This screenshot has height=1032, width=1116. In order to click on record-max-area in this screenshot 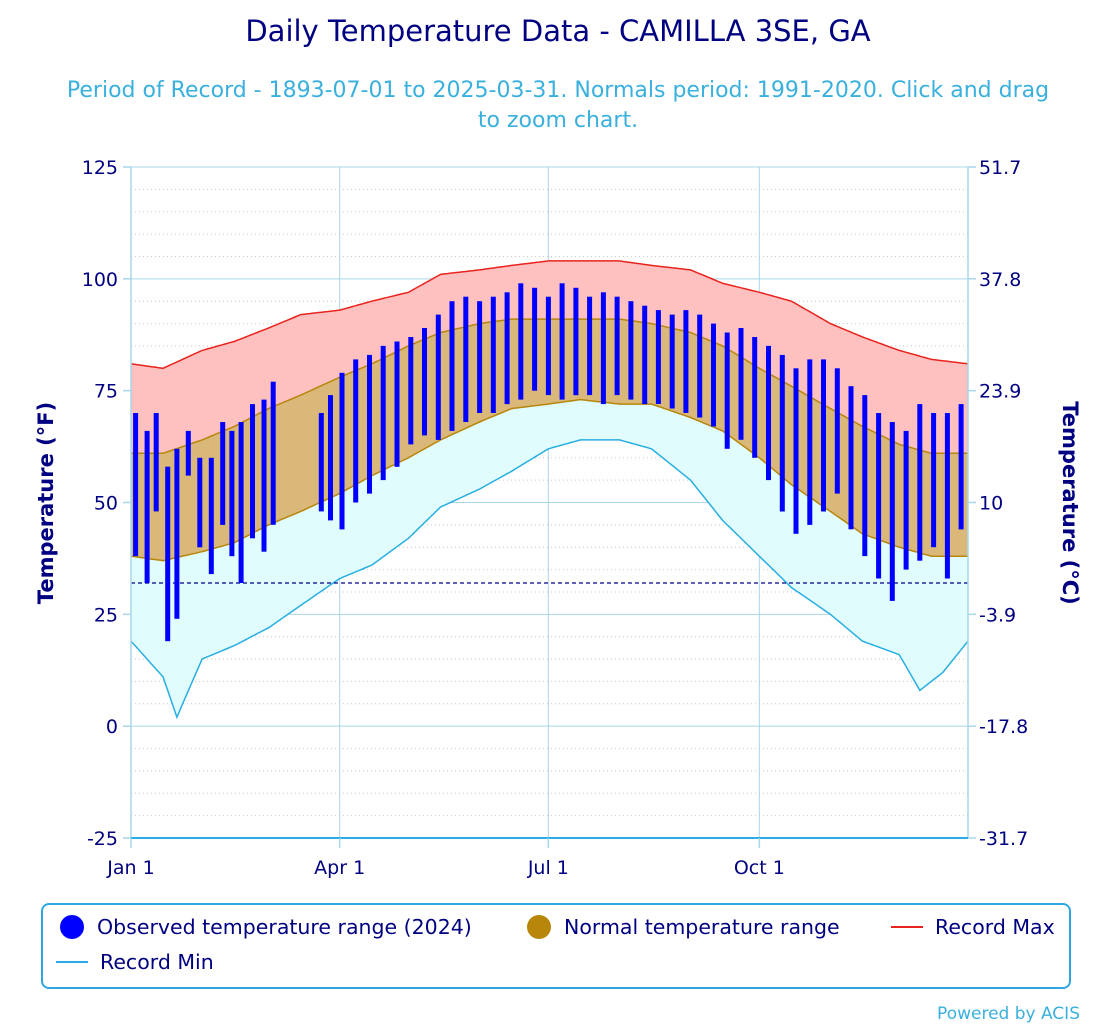, I will do `click(549, 357)`.